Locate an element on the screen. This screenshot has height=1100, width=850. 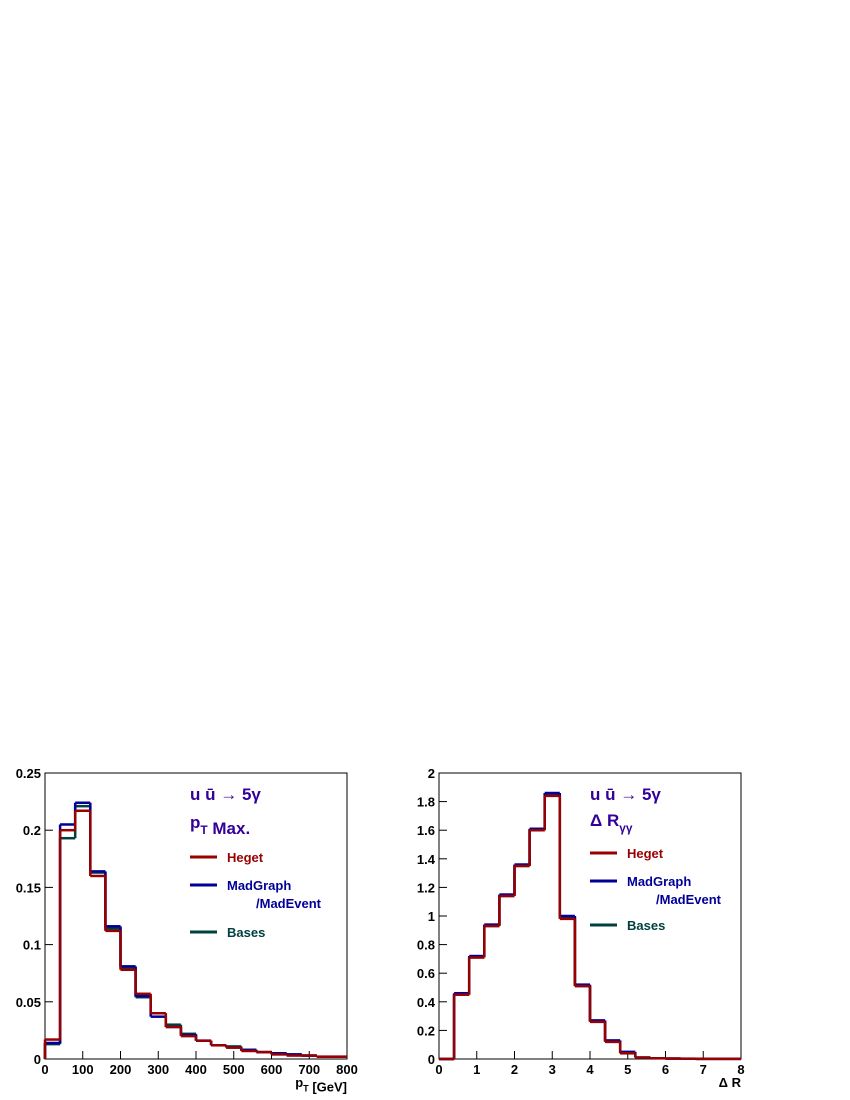
chart-subtitle-part: Δ R is located at coordinates (604, 820).